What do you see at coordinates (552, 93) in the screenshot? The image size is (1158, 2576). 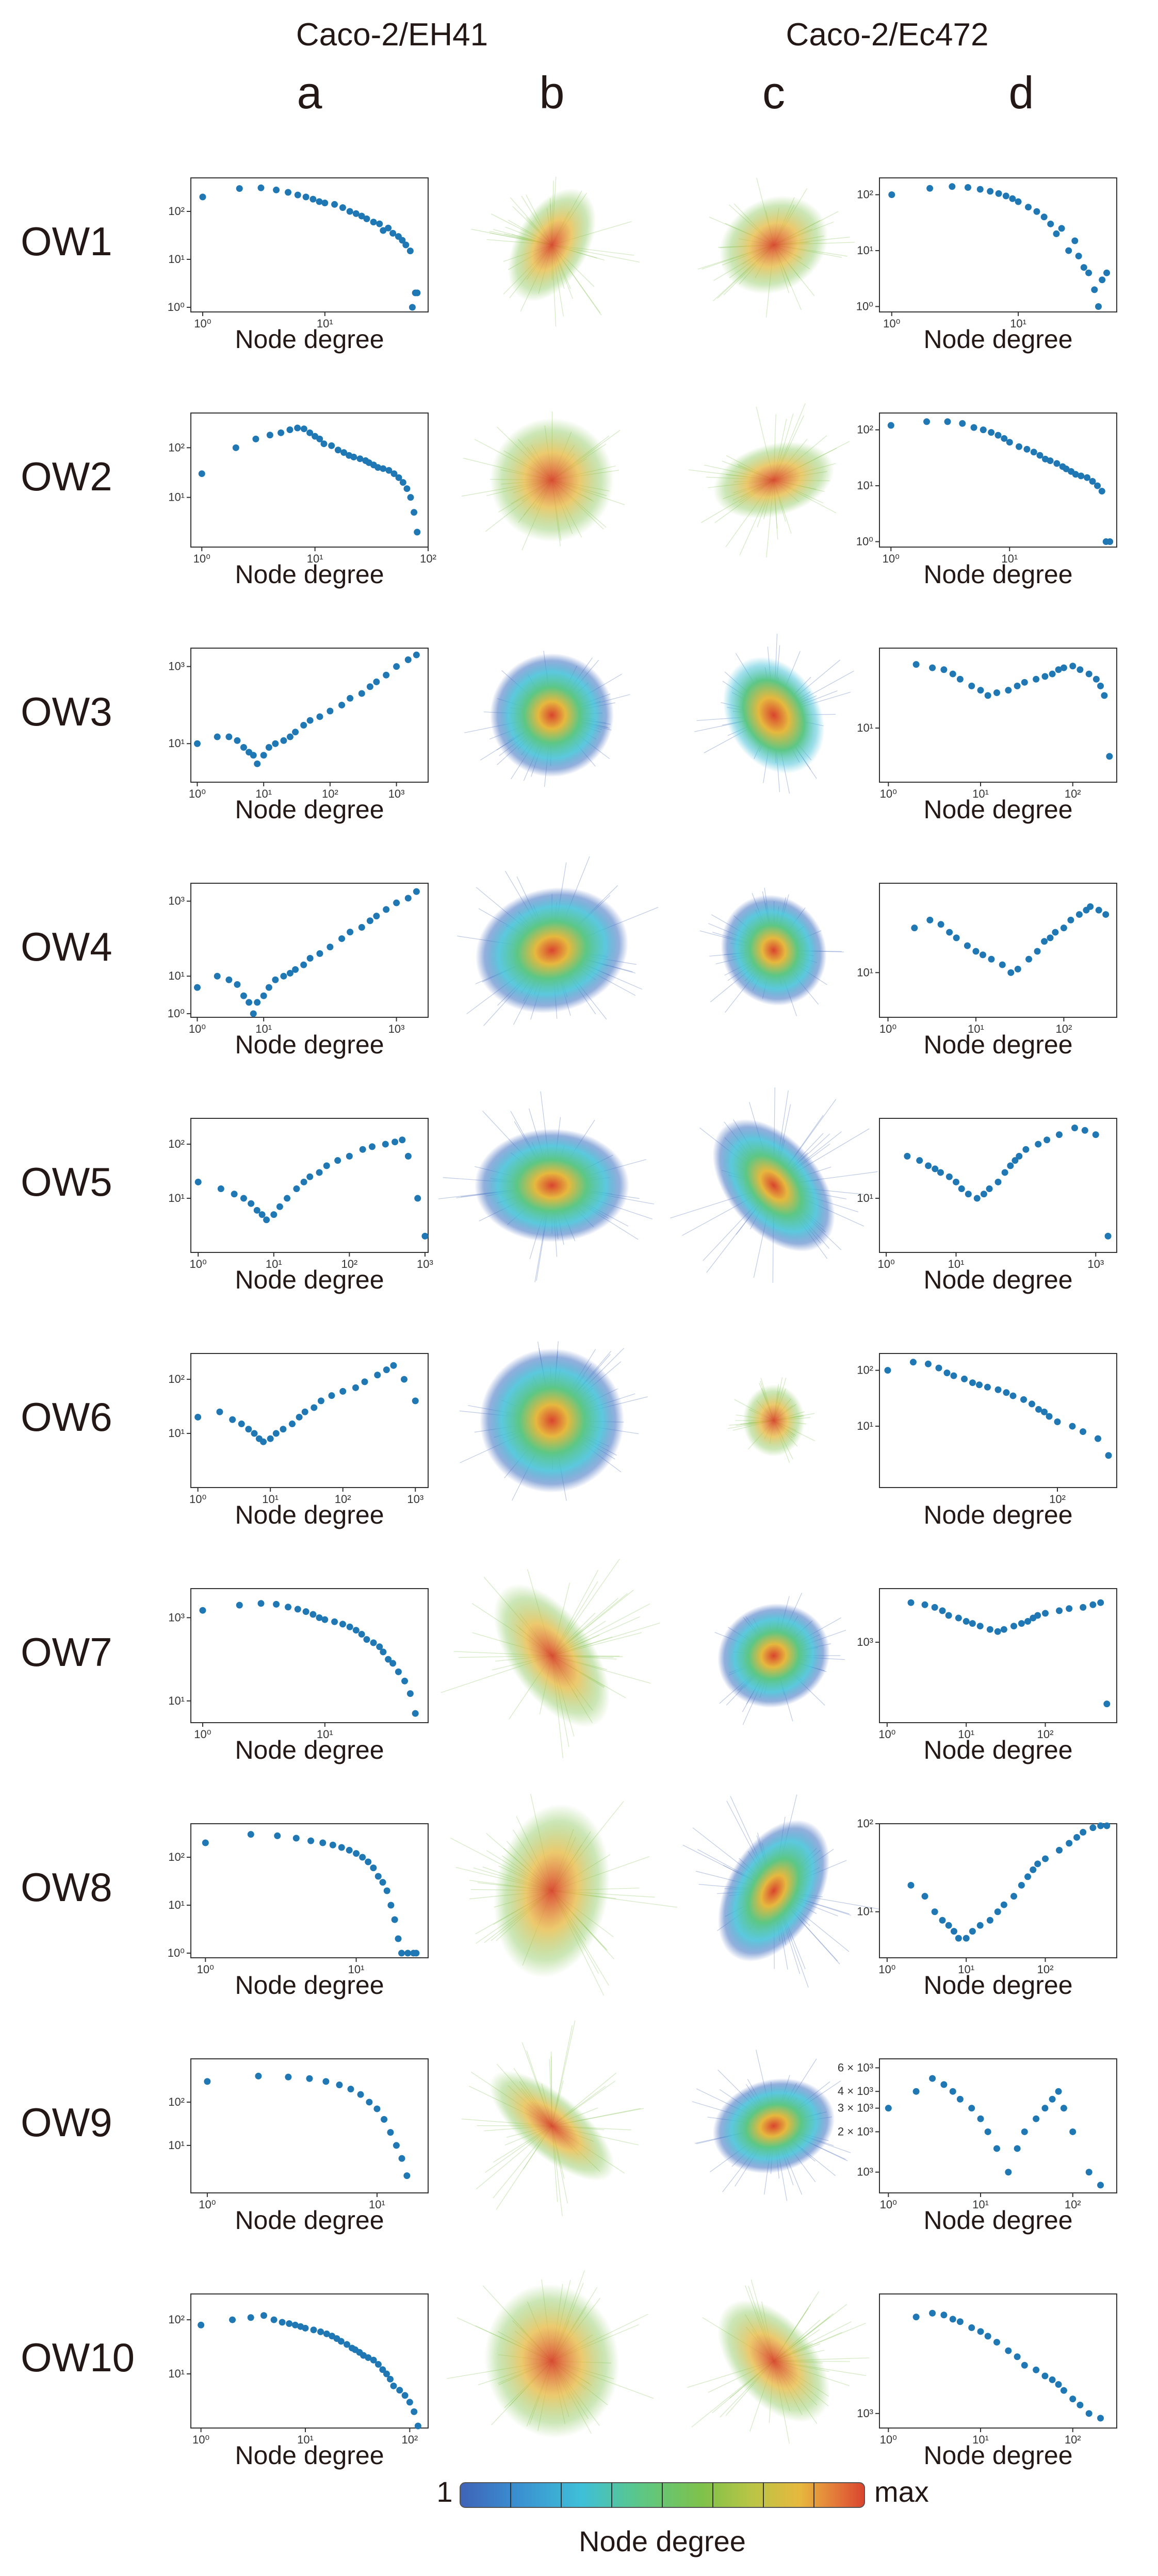 I see `column-label-b: b` at bounding box center [552, 93].